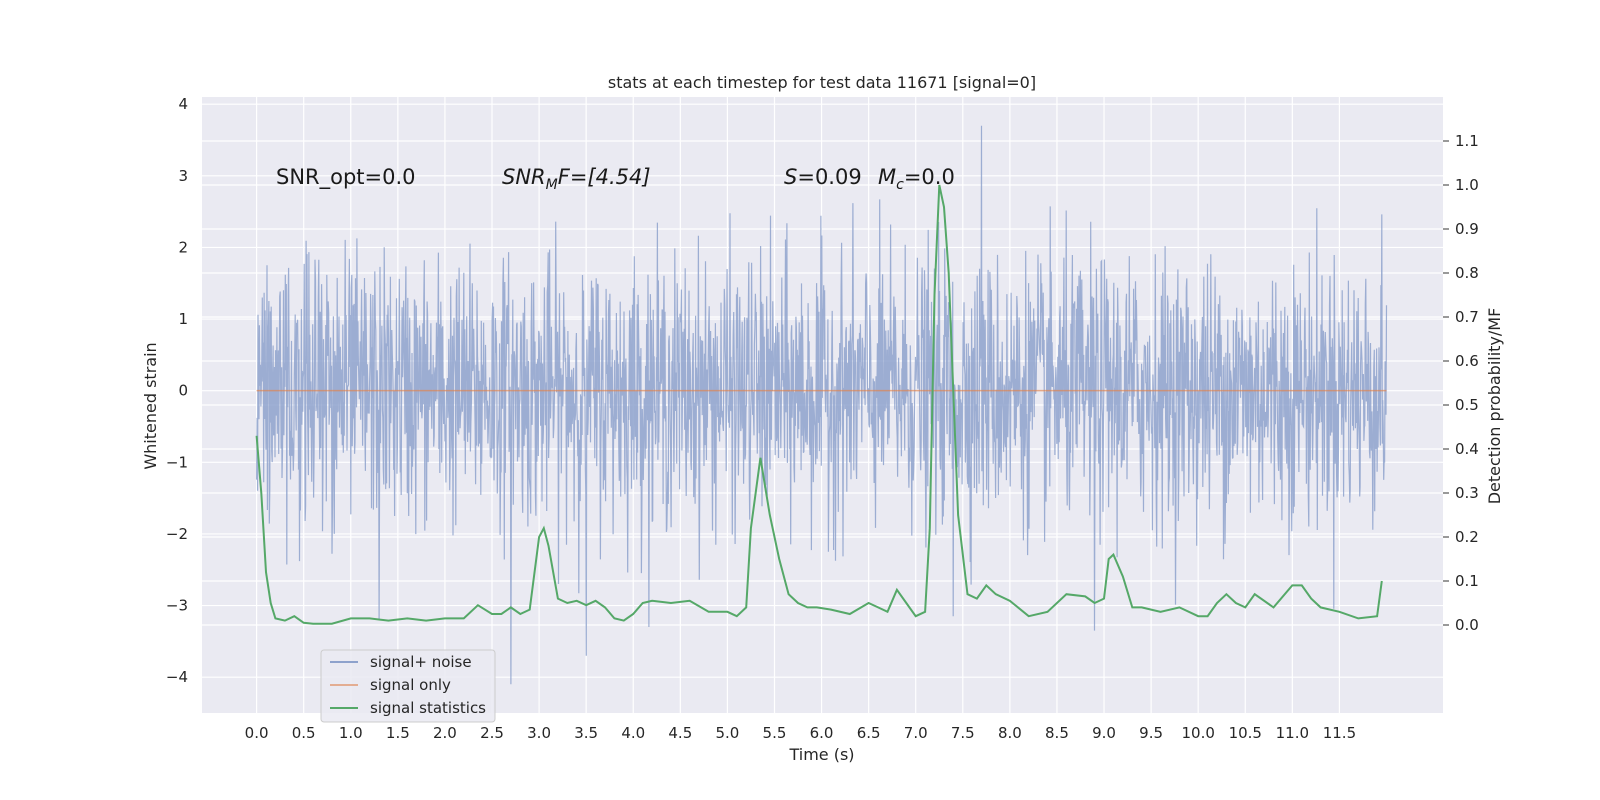 The height and width of the screenshot is (800, 1600). I want to click on x-tick-label: 8.0, so click(1010, 733).